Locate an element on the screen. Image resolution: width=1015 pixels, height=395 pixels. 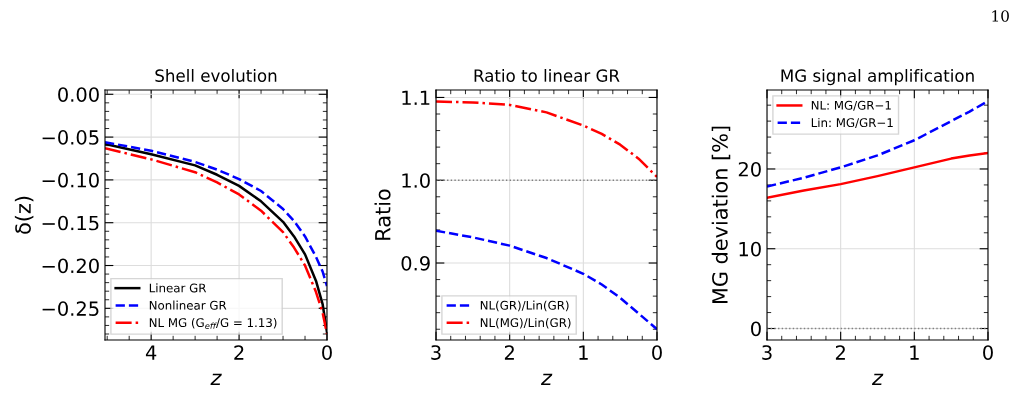
chart-title: Shell evolution is located at coordinates (216, 75).